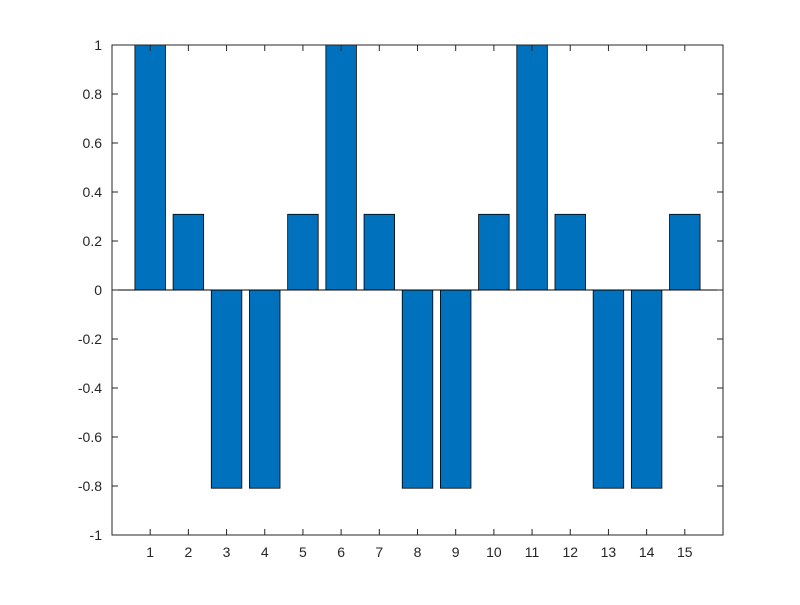  I want to click on x-tick-label: 8, so click(418, 552).